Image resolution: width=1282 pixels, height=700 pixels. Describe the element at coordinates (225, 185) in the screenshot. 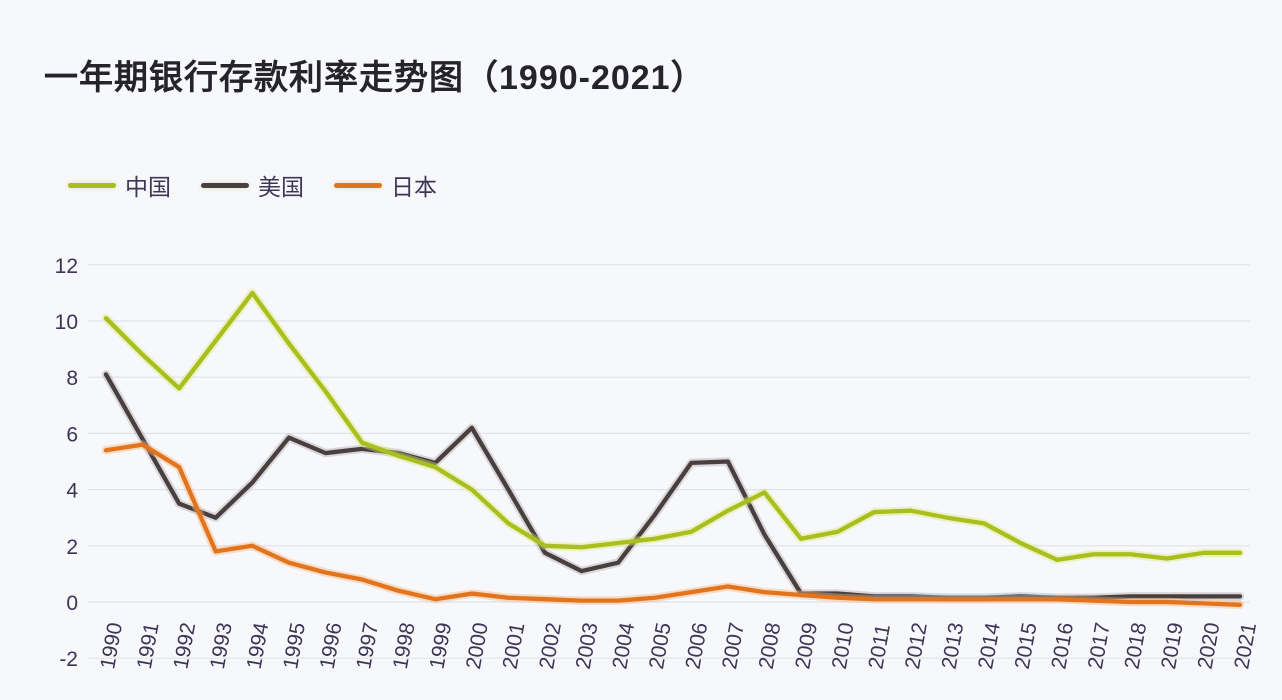

I see `legend-swatch-us` at that location.